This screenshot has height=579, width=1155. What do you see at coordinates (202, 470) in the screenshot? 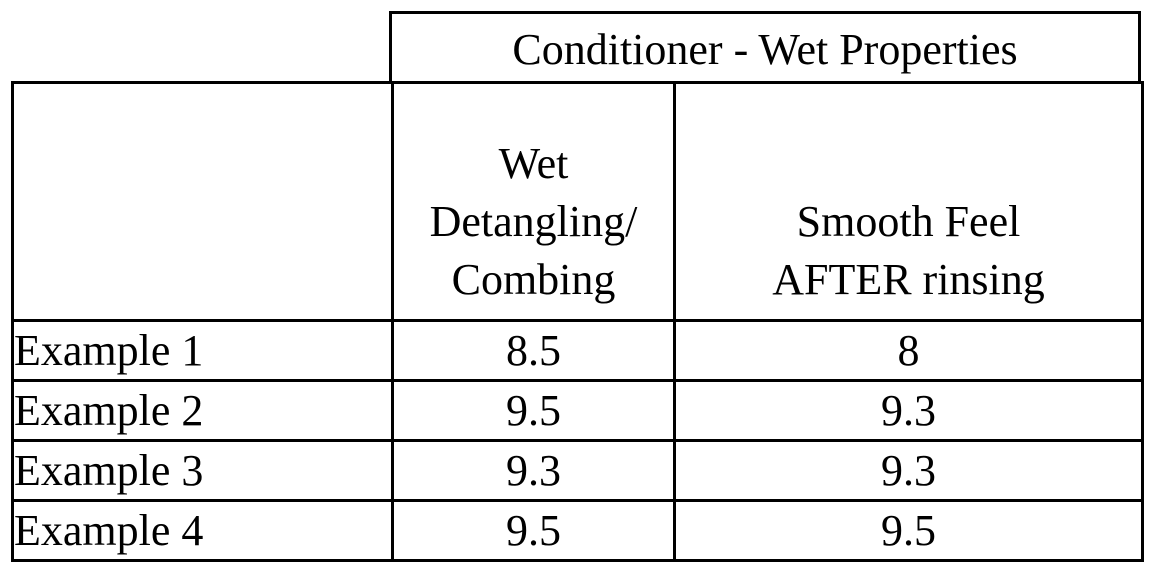
I see `row-label: Example 3` at bounding box center [202, 470].